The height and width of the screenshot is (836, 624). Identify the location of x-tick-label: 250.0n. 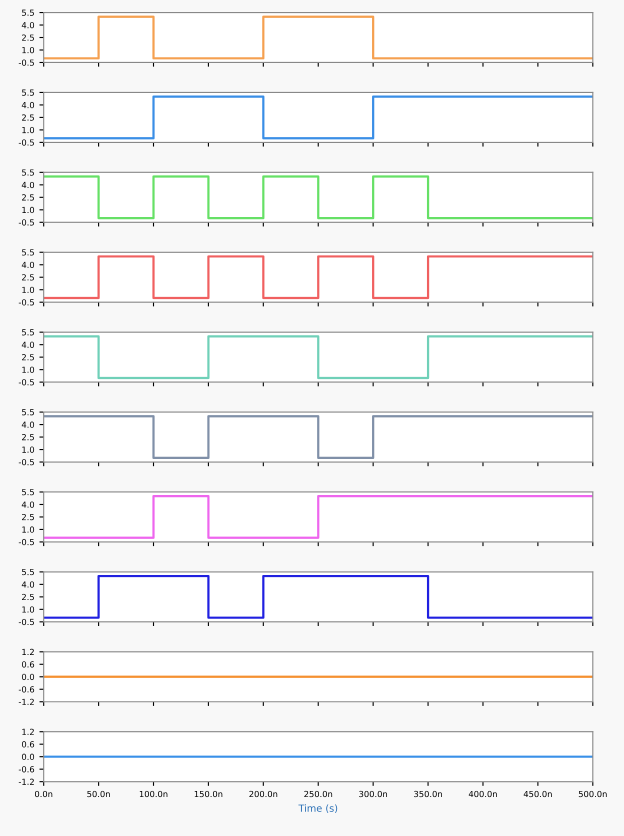
(318, 794).